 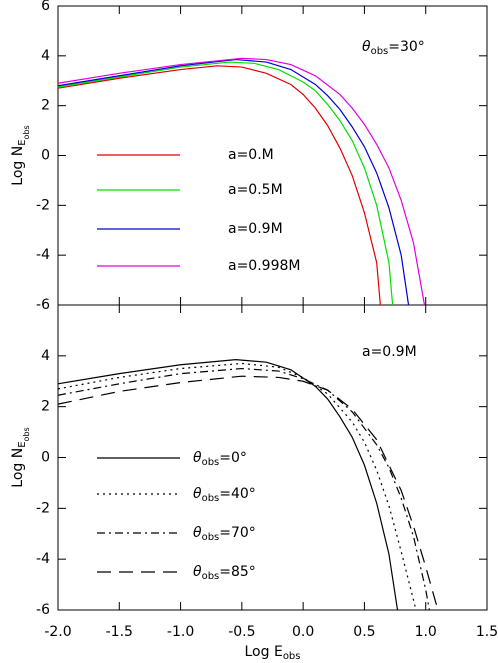 I want to click on legend-label: a=0.M, so click(x=251, y=155).